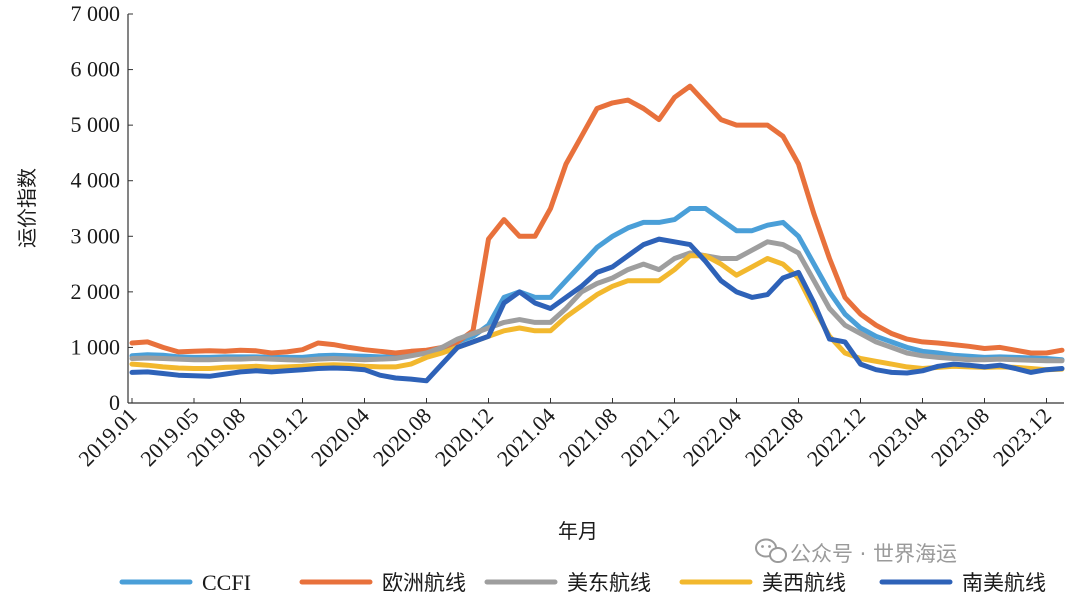 This screenshot has width=1080, height=602. I want to click on y-tick-label: 5 000, so click(96, 124).